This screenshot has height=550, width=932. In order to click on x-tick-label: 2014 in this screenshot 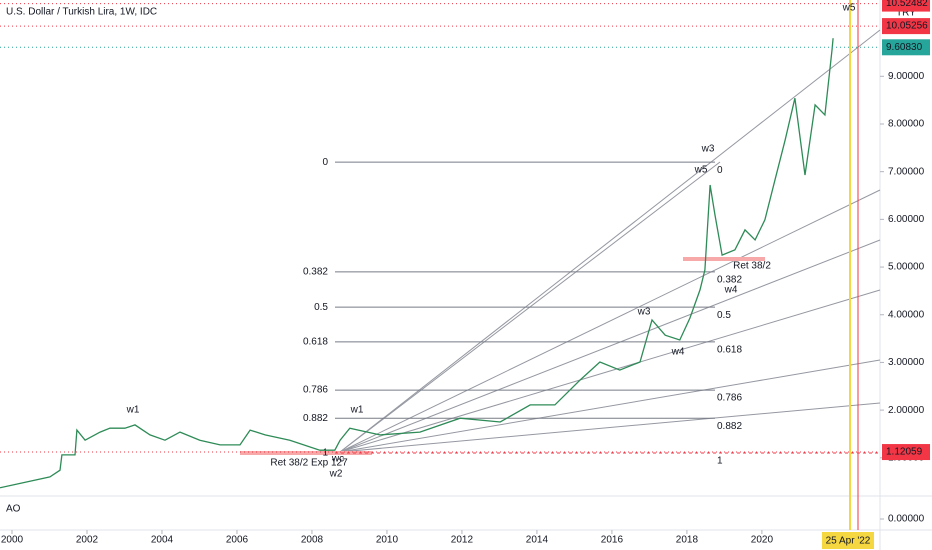, I will do `click(537, 540)`.